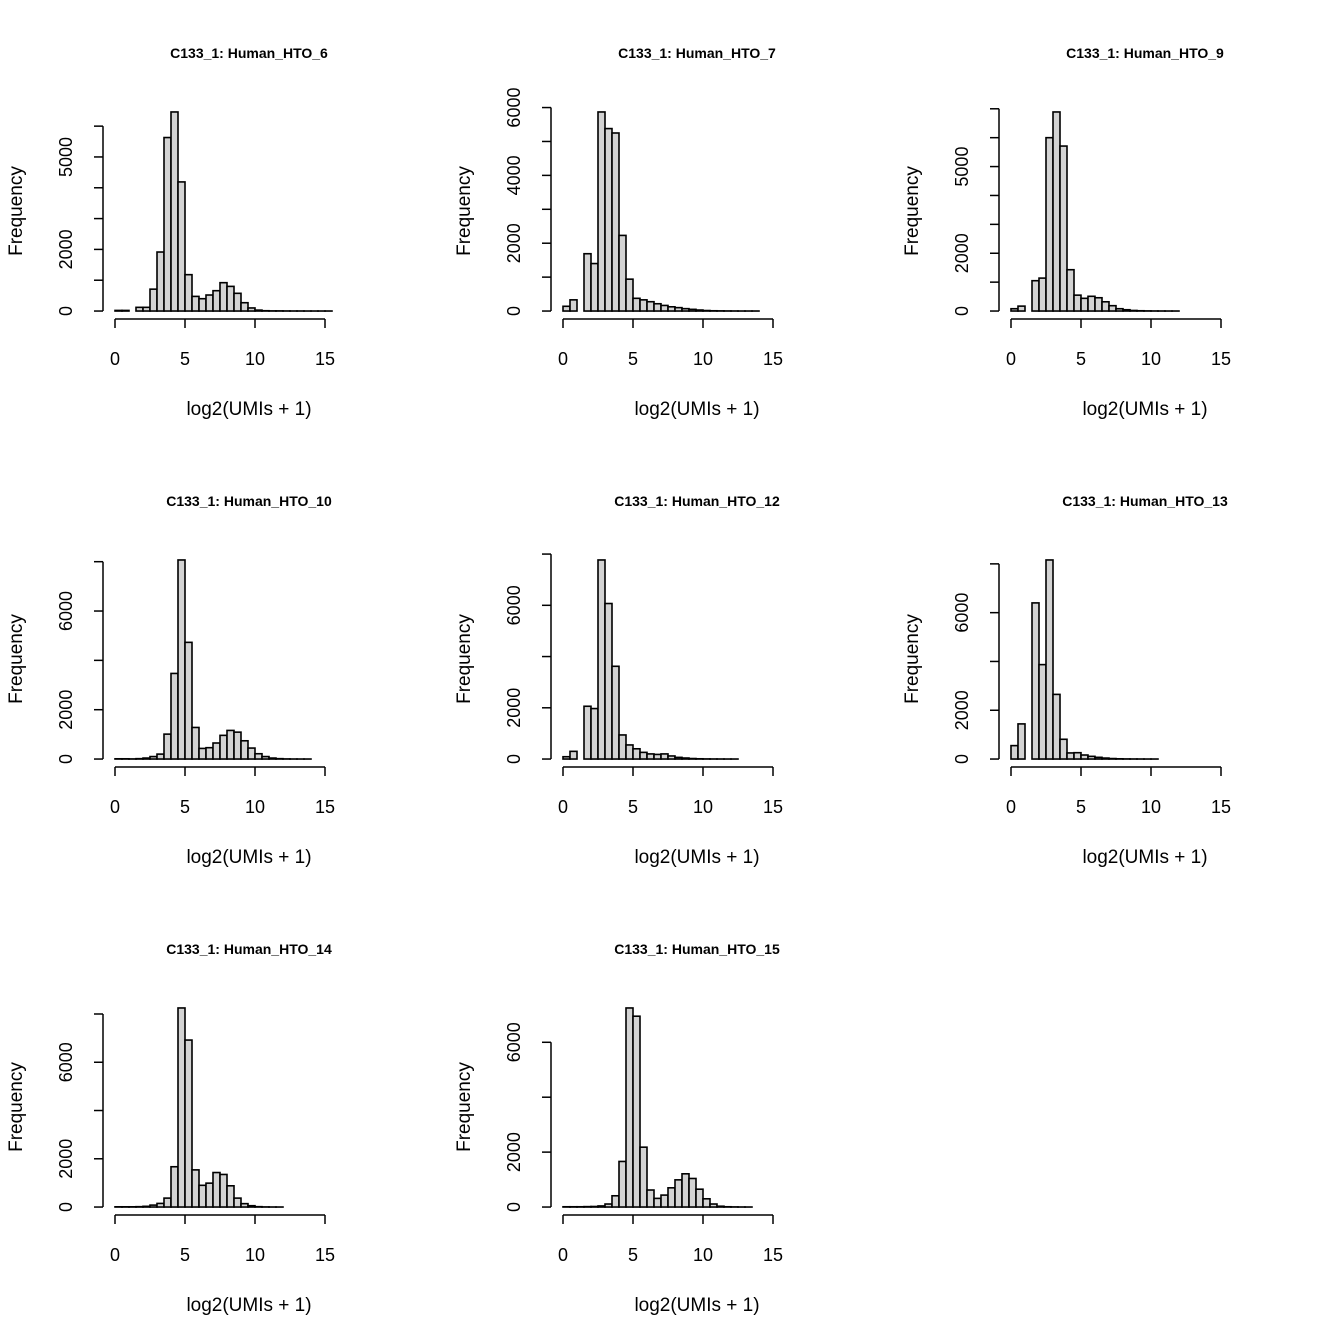 The width and height of the screenshot is (1344, 1344). Describe the element at coordinates (66, 157) in the screenshot. I see `y-tick-label: 5000` at that location.